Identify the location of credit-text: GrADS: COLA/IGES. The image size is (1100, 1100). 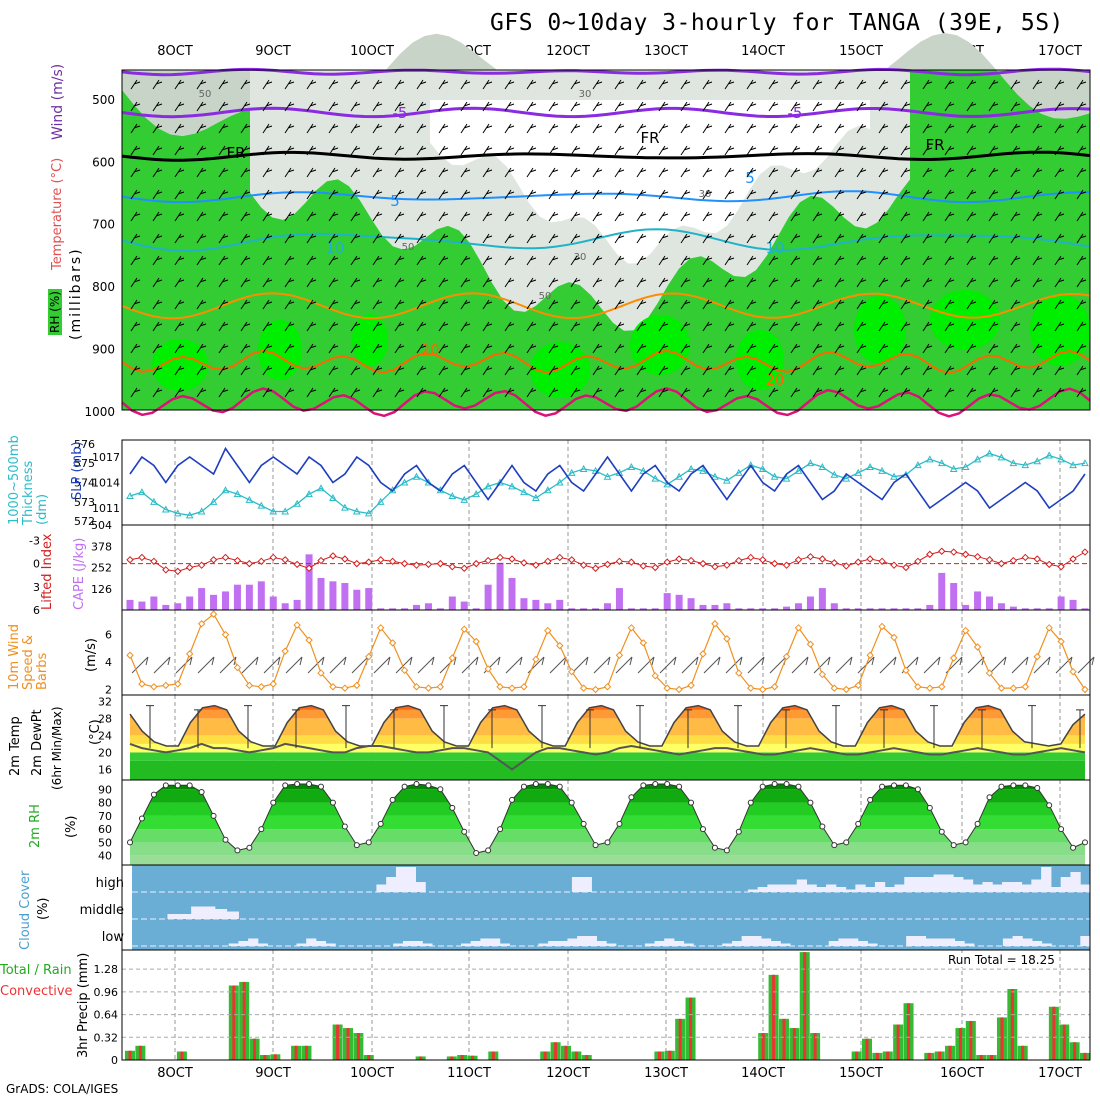
(62, 1089).